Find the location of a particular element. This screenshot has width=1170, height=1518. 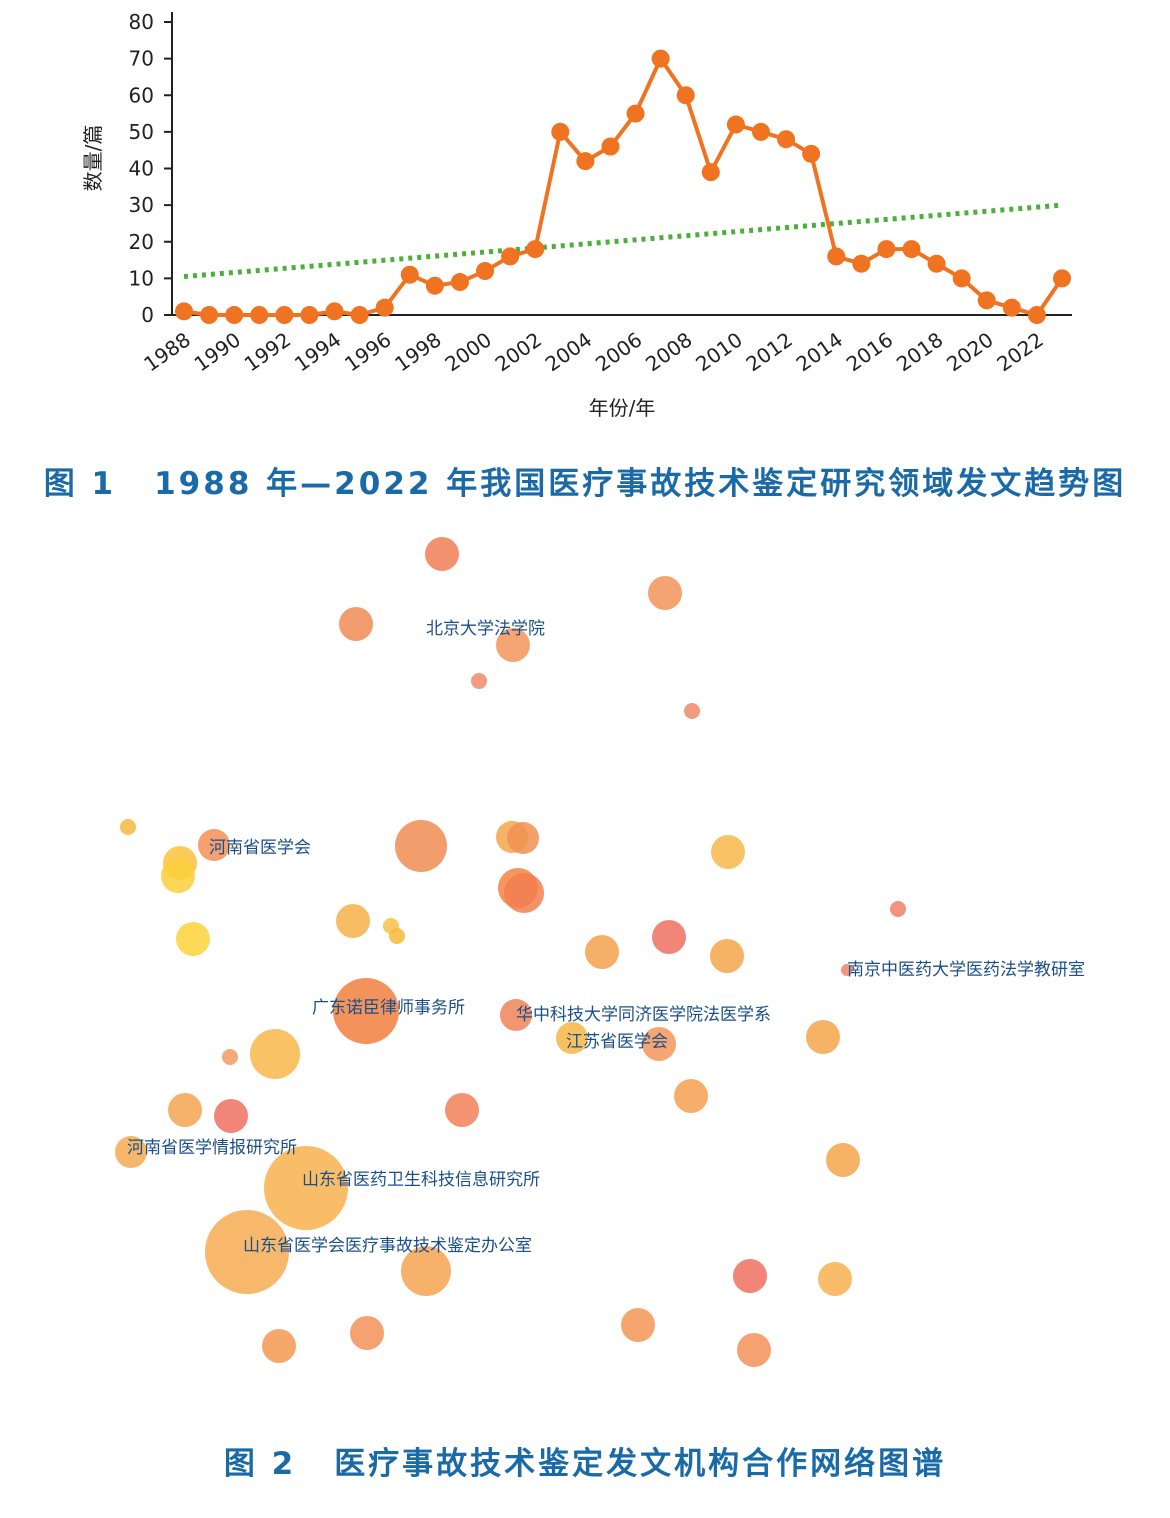

x-axis-title: 年份/年 is located at coordinates (622, 408).